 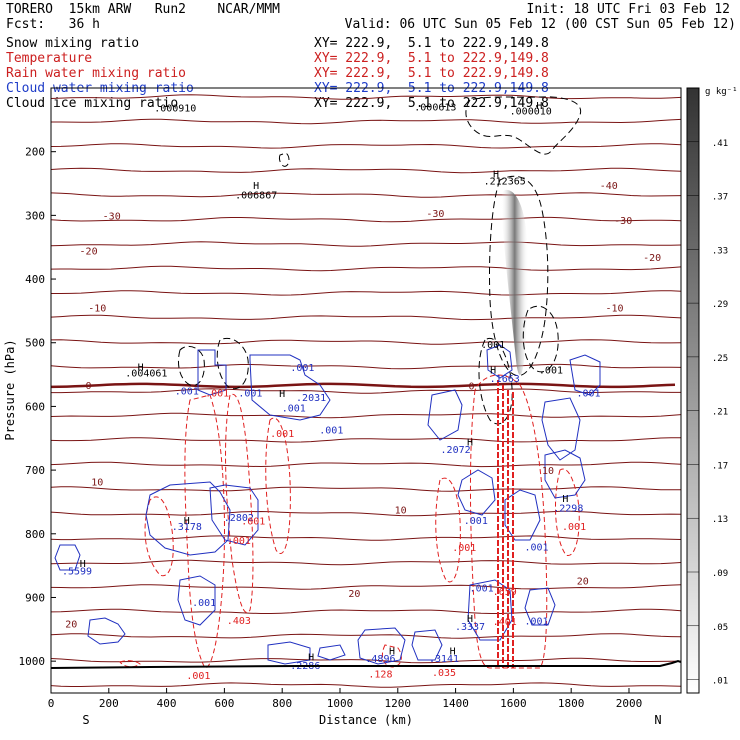 I want to click on y-axis: 200 300 400 500 600 700 800 900 1000, so click(x=37, y=407).